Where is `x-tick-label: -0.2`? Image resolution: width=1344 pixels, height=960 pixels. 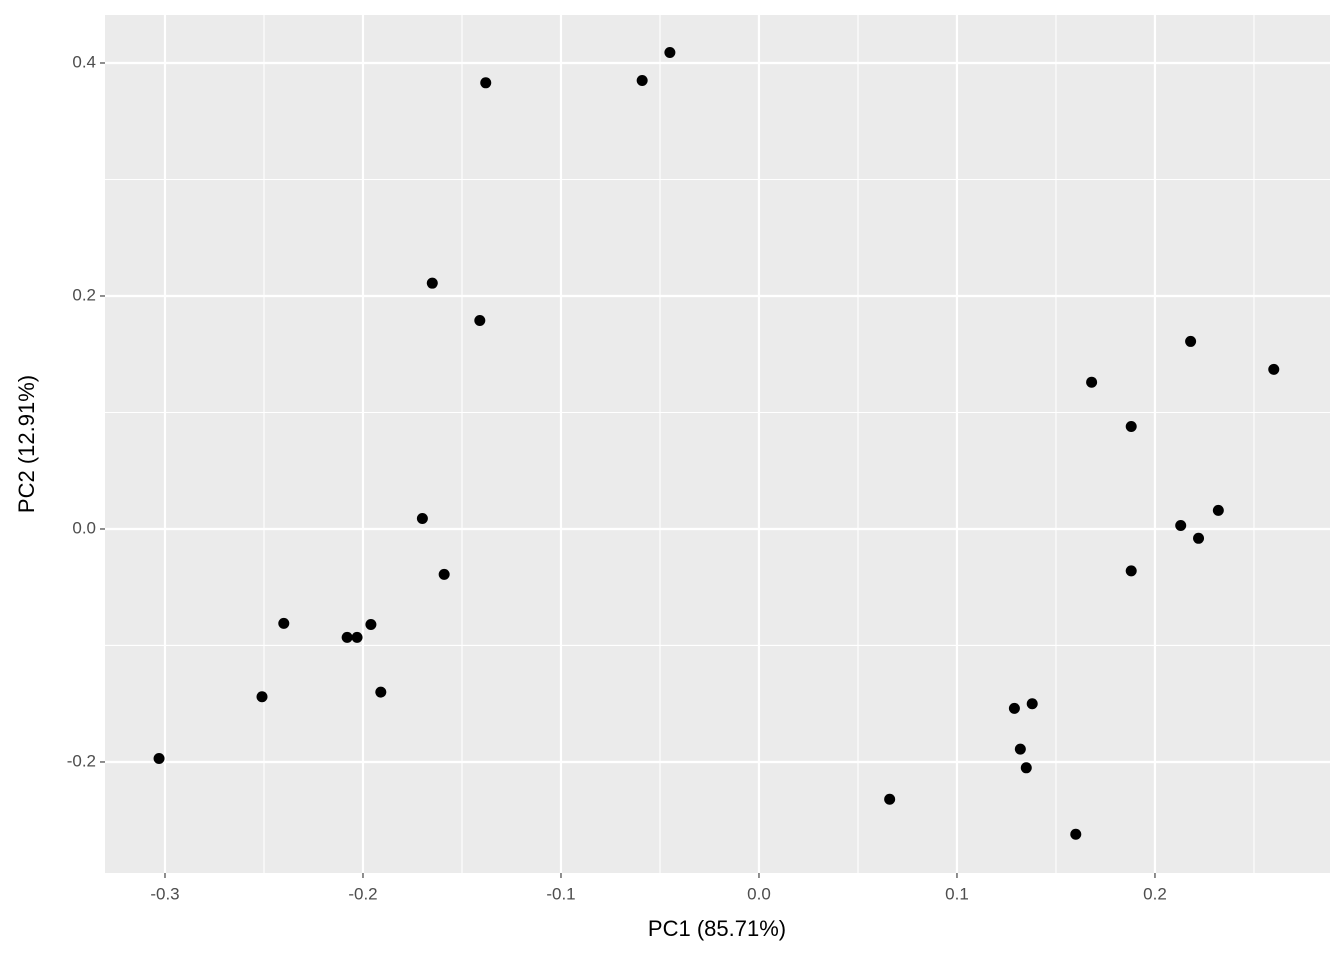
x-tick-label: -0.2 is located at coordinates (362, 893).